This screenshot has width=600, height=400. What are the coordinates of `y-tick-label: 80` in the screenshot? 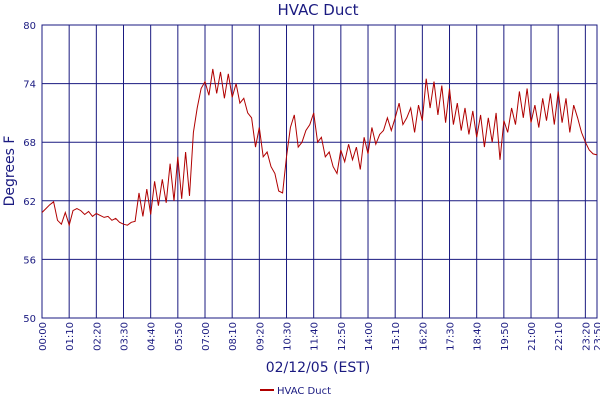 It's located at (29, 26).